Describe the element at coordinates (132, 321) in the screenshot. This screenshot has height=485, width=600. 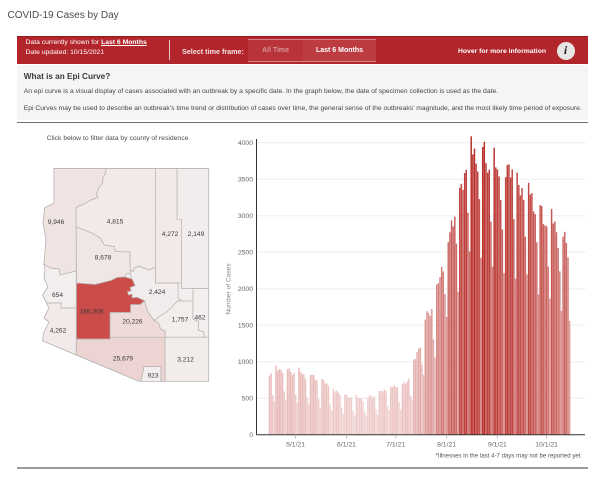
I see `svg-text: 20,226` at that location.